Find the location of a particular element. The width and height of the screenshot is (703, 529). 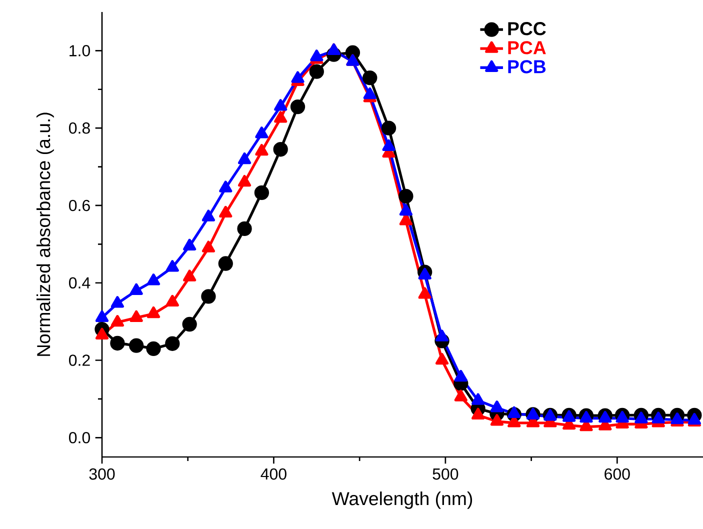

x-tick-label: 500 is located at coordinates (445, 474).